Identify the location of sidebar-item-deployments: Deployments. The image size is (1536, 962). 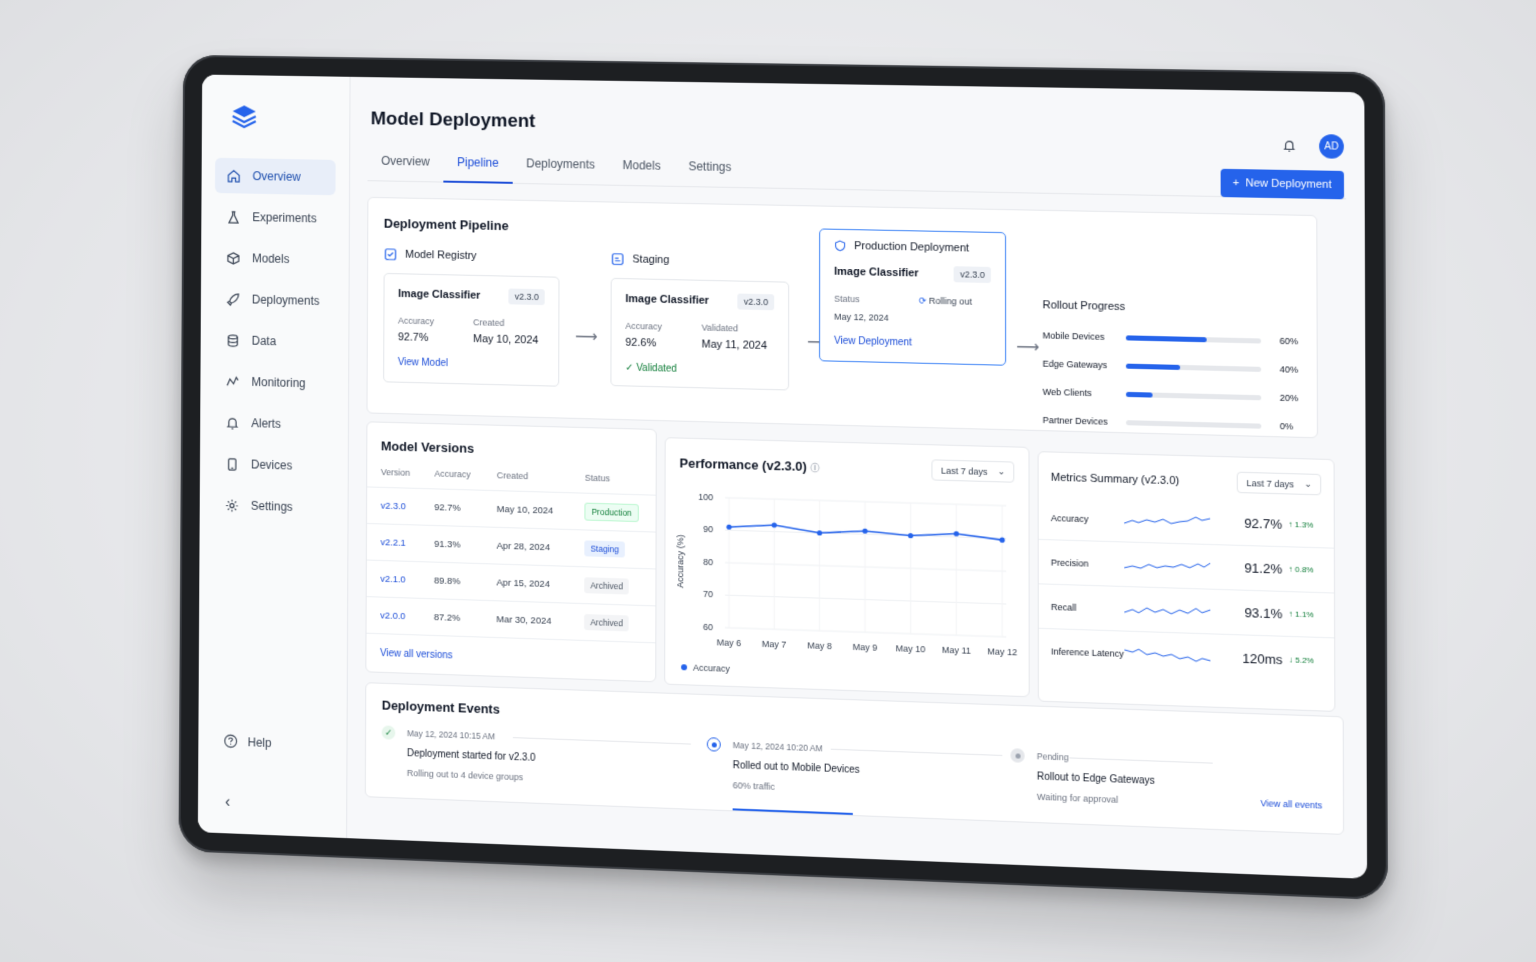
(274, 300).